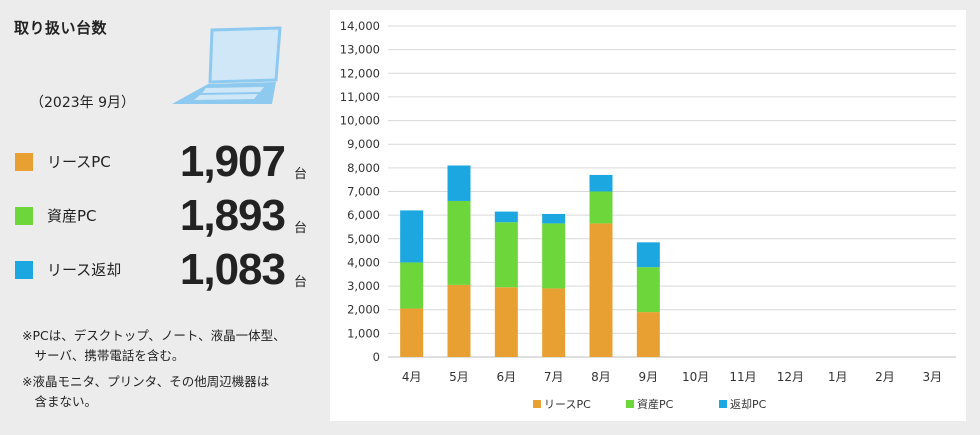 The width and height of the screenshot is (980, 435). What do you see at coordinates (360, 26) in the screenshot?
I see `y-tick-label: 14,000` at bounding box center [360, 26].